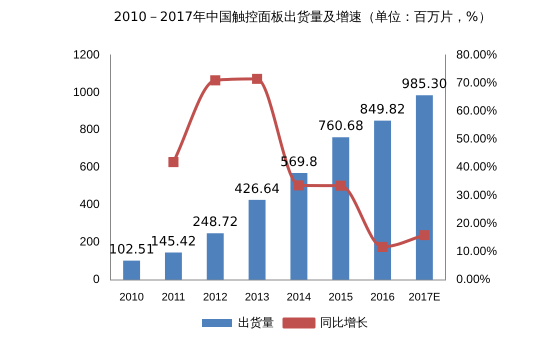 This screenshot has width=535, height=339. Describe the element at coordinates (477, 139) in the screenshot. I see `y2-tick-label: 50.00%` at that location.